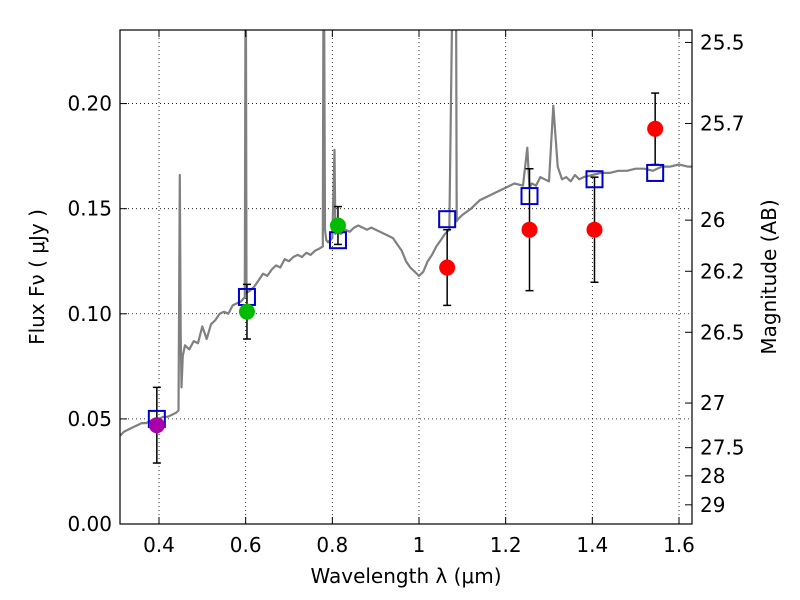 The image size is (800, 600). I want to click on x-tick-label: 1.2, so click(506, 545).